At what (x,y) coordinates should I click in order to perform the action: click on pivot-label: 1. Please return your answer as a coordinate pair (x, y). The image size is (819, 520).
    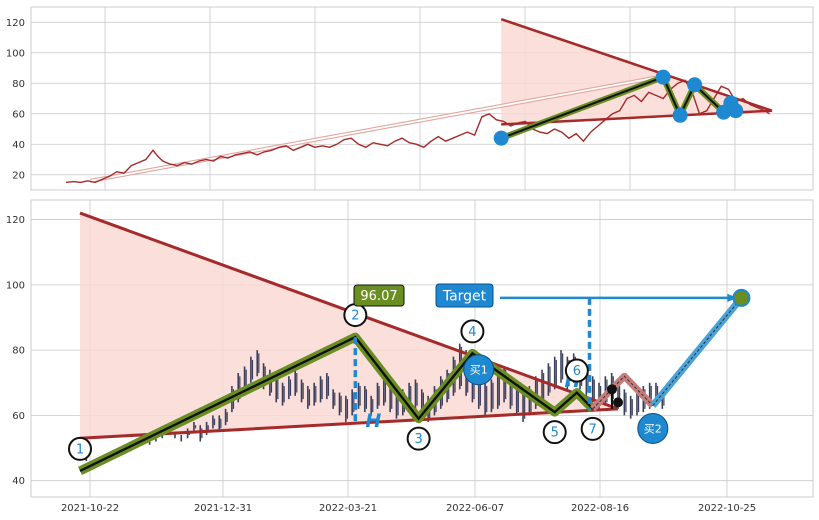
    Looking at the image, I should click on (80, 449).